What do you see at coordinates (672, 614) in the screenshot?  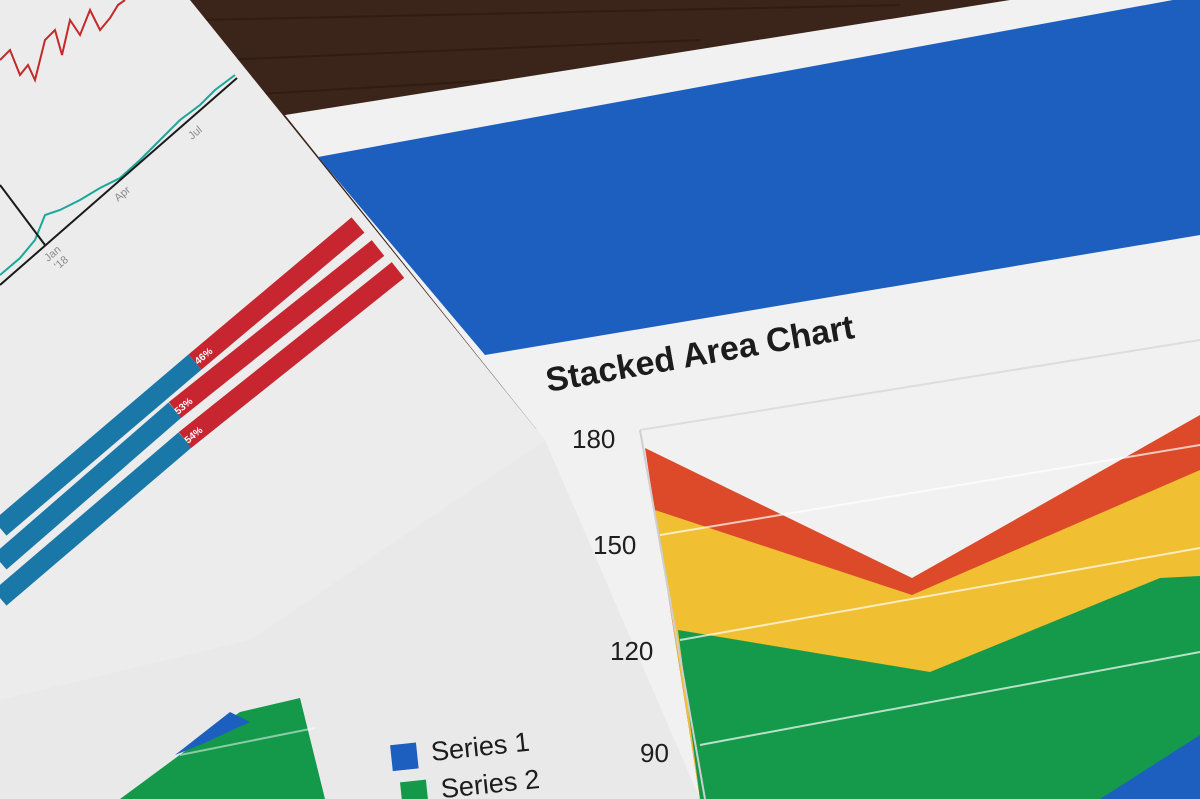 I see `y-axis` at bounding box center [672, 614].